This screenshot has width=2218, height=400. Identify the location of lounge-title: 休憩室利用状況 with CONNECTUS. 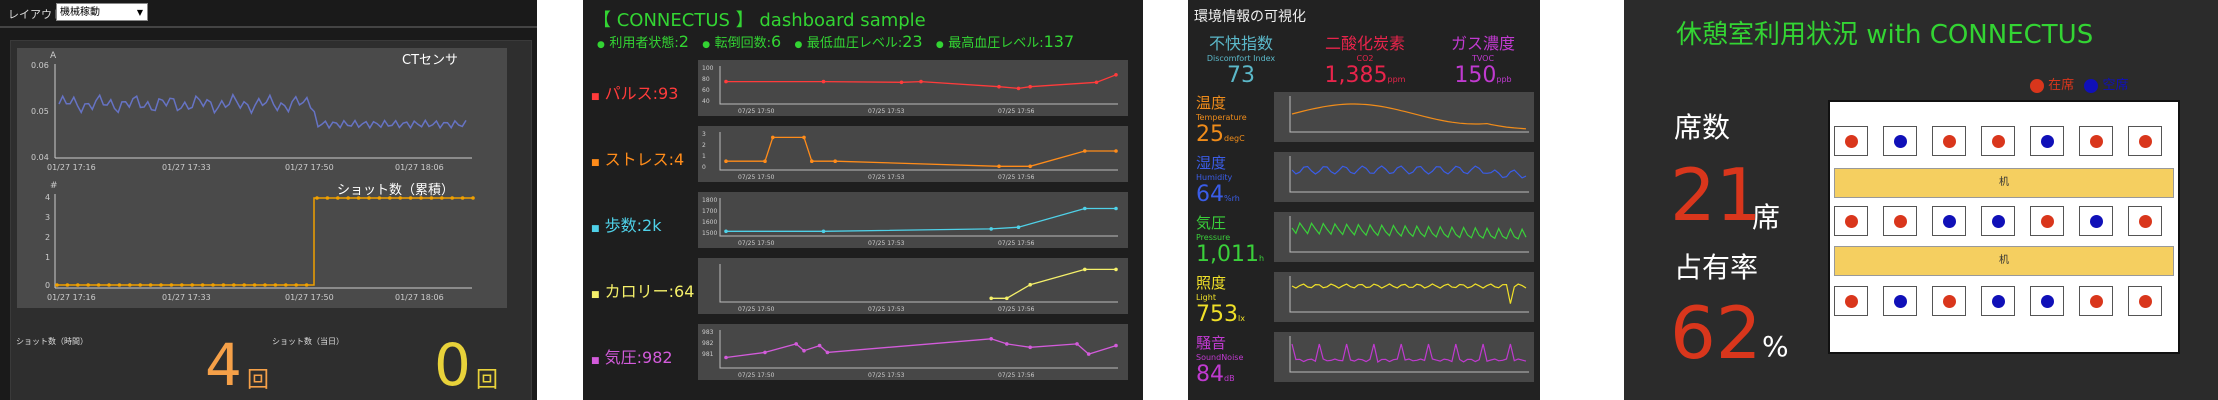
(1885, 35).